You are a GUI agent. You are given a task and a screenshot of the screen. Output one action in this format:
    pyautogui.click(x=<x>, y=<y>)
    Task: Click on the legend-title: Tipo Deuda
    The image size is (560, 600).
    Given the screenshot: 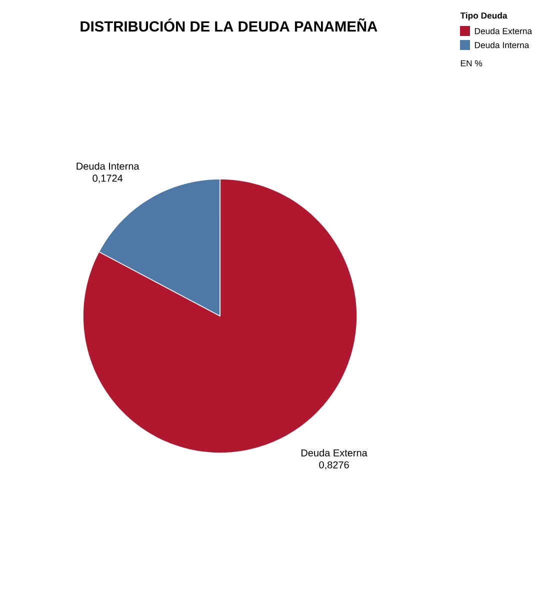 What is the action you would take?
    pyautogui.click(x=484, y=16)
    